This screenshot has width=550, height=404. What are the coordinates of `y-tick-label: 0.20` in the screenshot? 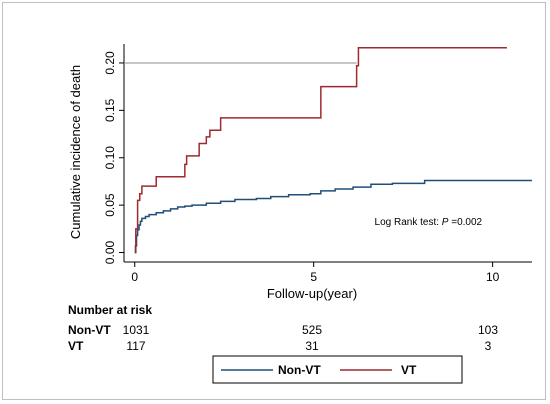 It's located at (110, 63).